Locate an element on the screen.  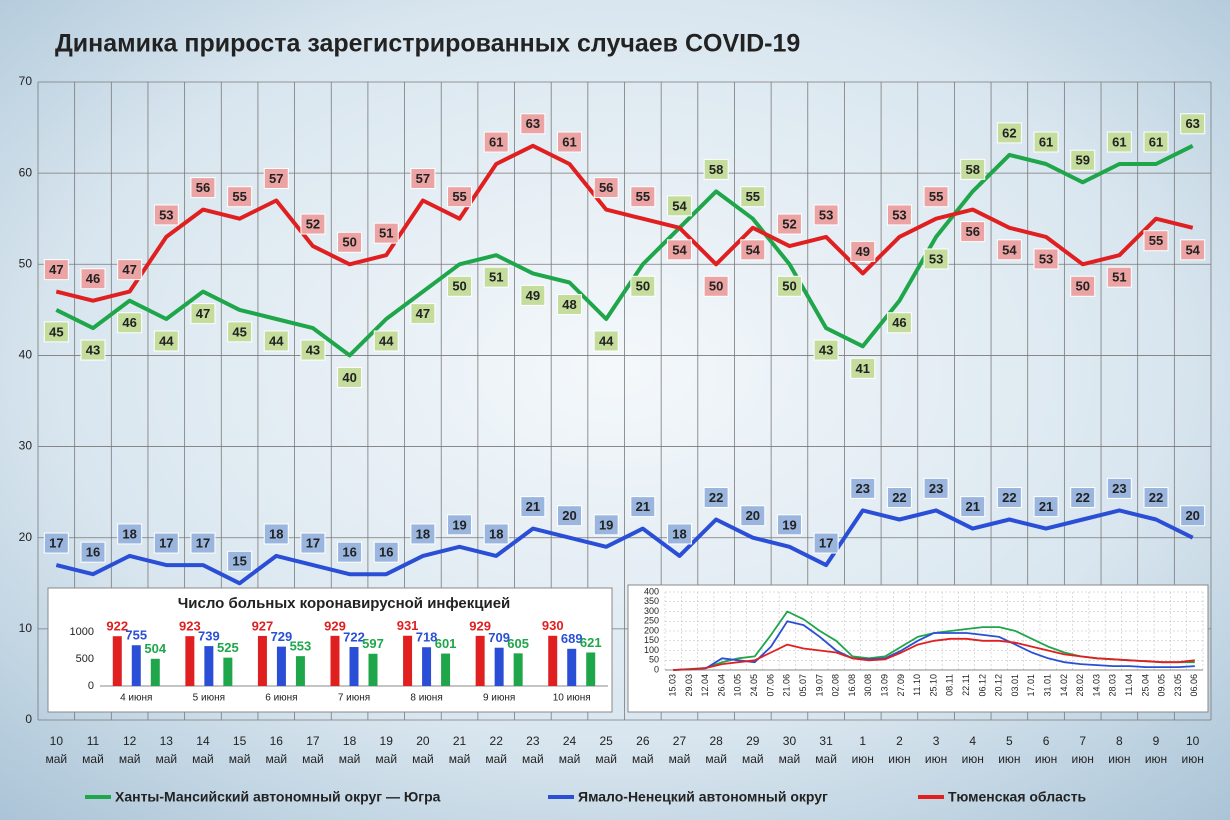
data-label: 525 is located at coordinates (228, 647).